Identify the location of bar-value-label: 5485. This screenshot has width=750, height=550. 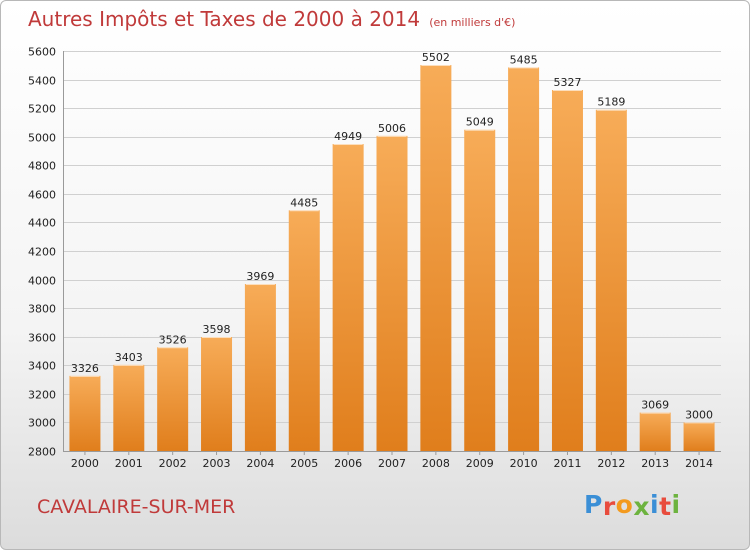
(524, 59).